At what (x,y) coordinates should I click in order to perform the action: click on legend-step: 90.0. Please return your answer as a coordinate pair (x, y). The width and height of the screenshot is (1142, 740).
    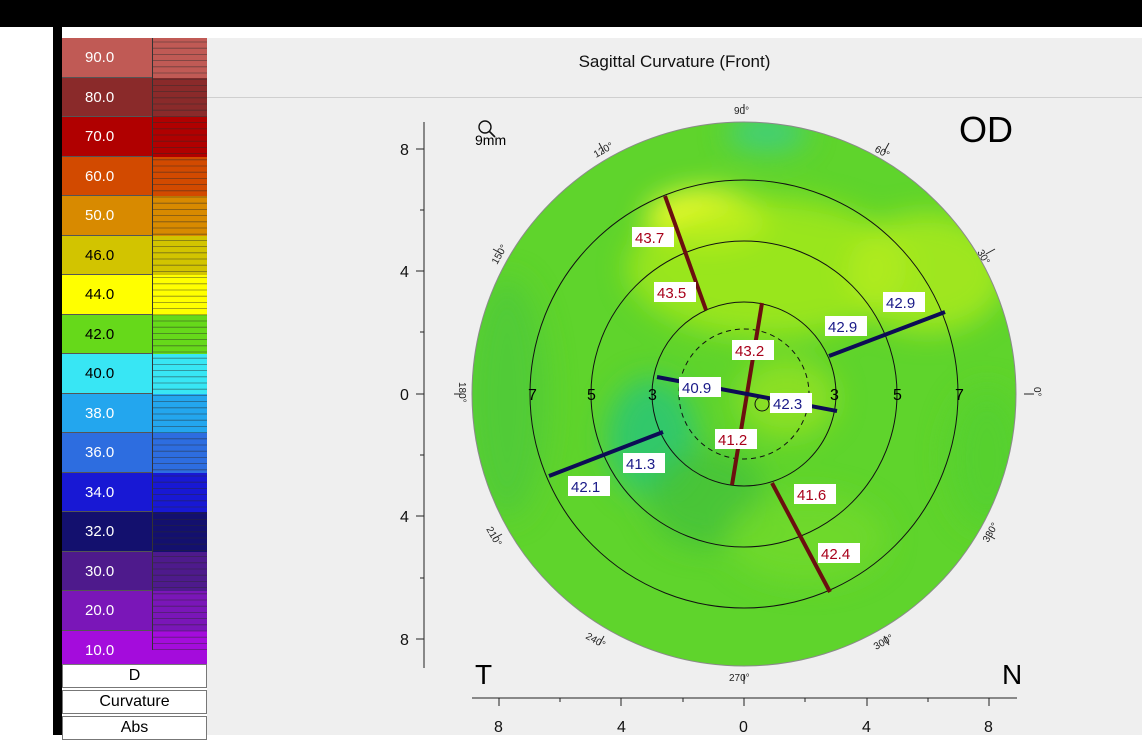
    Looking at the image, I should click on (107, 58).